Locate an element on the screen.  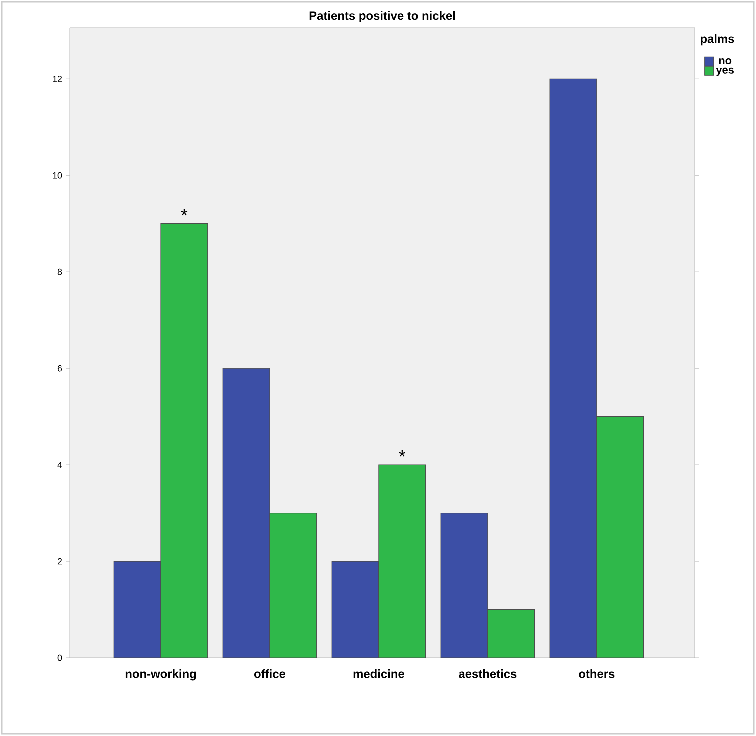
x-tick-label: aesthetics is located at coordinates (488, 674).